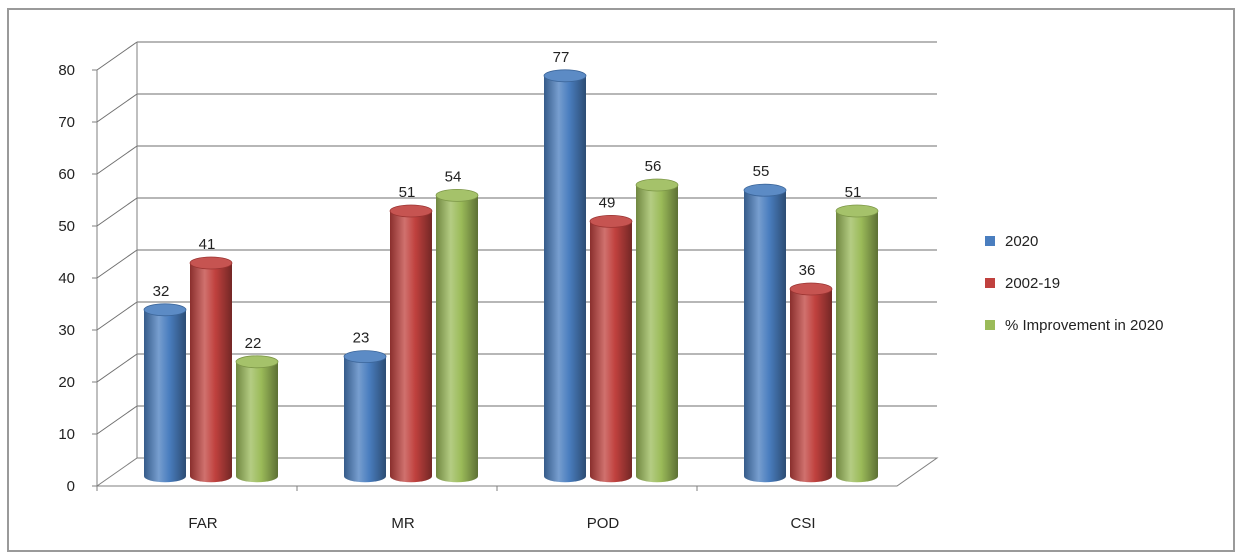  I want to click on data-label: 55, so click(761, 171).